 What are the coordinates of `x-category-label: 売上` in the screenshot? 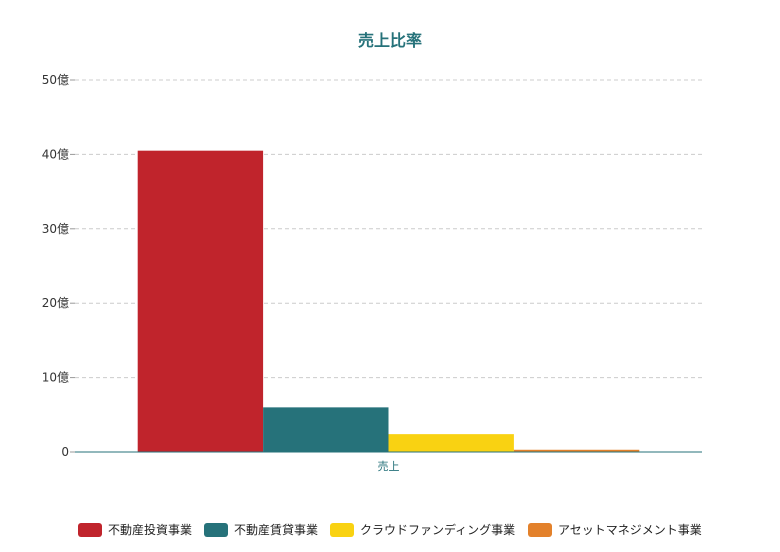 It's located at (389, 466).